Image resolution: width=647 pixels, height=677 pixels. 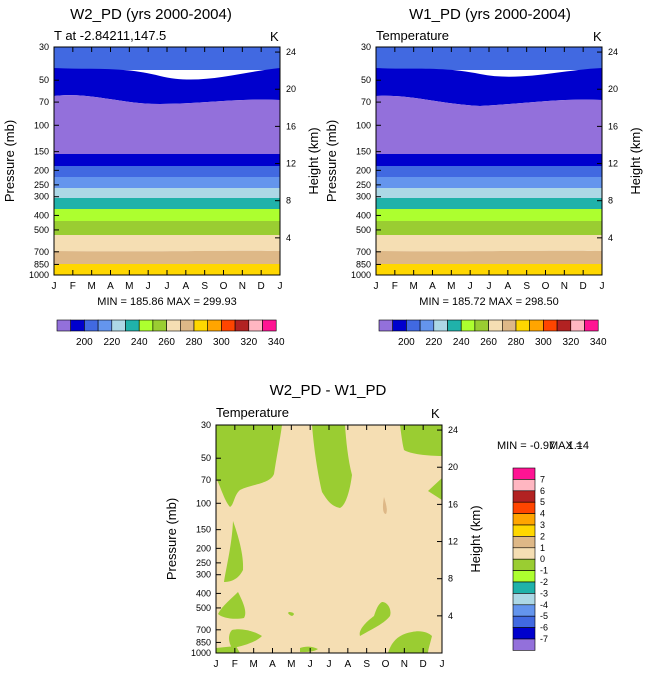 I want to click on colorbar-label: -7, so click(x=544, y=639).